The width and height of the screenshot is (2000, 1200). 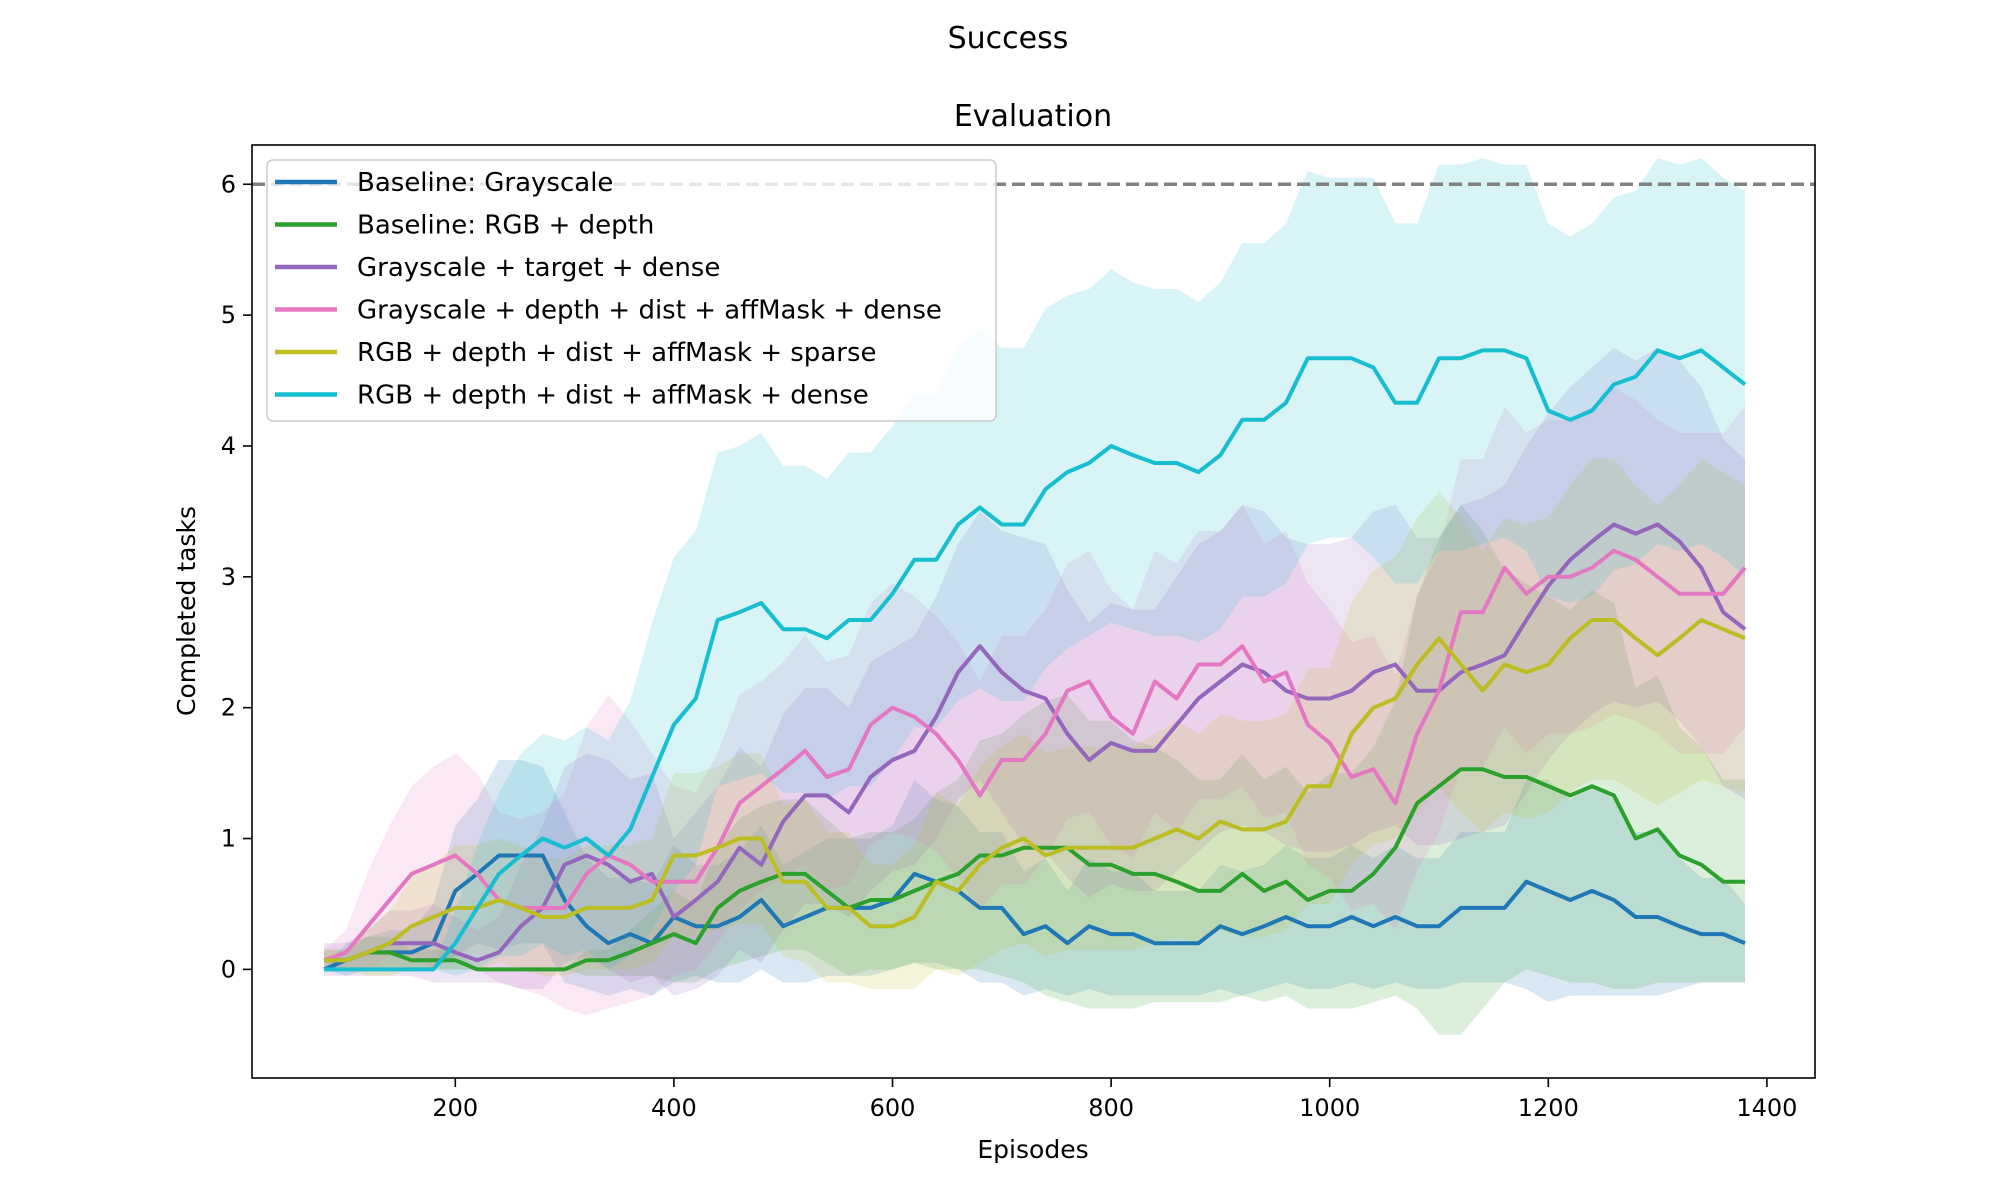 What do you see at coordinates (538, 268) in the screenshot?
I see `legend-label-2: Grayscale + target + dense` at bounding box center [538, 268].